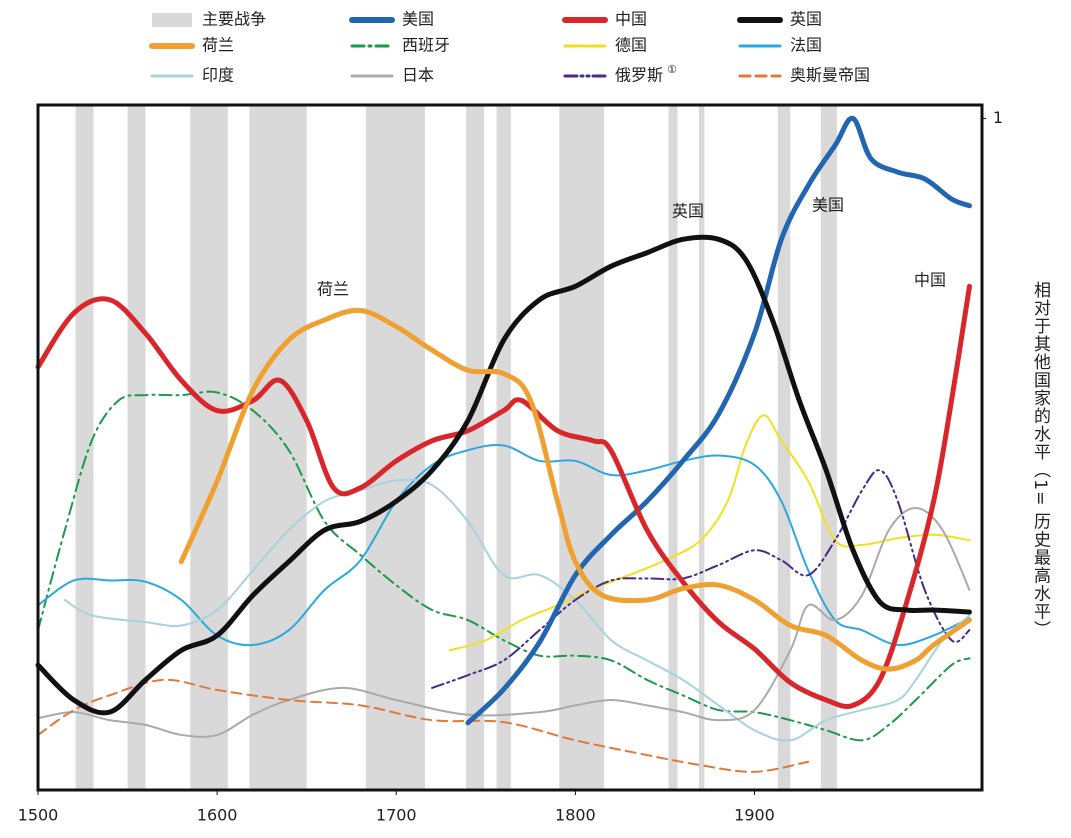  Describe the element at coordinates (418, 19) in the screenshot. I see `legend-label: 美国` at that location.